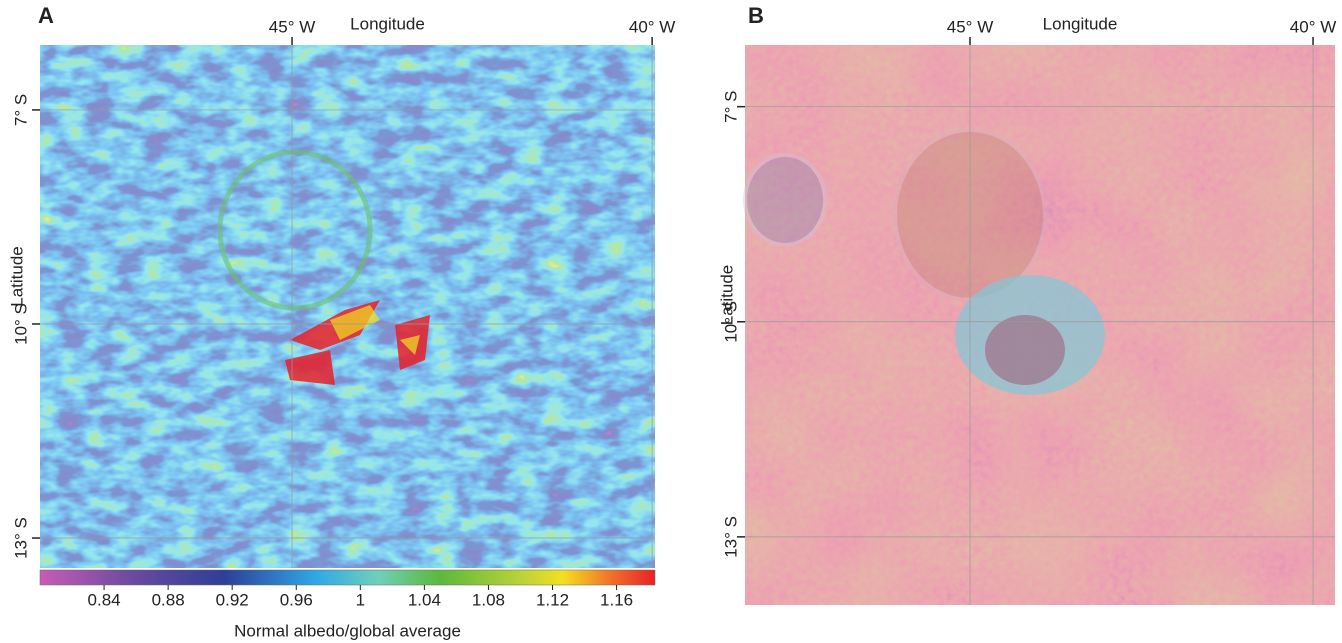 The height and width of the screenshot is (643, 1342). What do you see at coordinates (424, 599) in the screenshot?
I see `colorbar-tick-label: 1.04` at bounding box center [424, 599].